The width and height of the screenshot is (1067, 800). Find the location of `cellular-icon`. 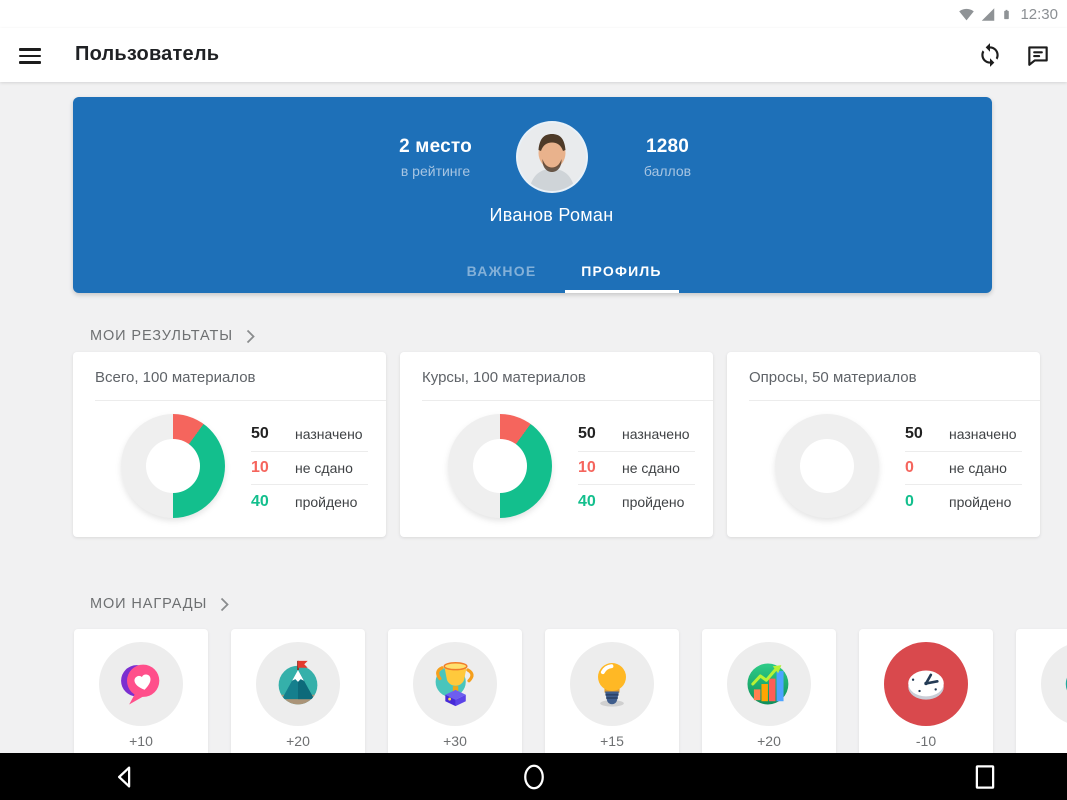

cellular-icon is located at coordinates (988, 14).